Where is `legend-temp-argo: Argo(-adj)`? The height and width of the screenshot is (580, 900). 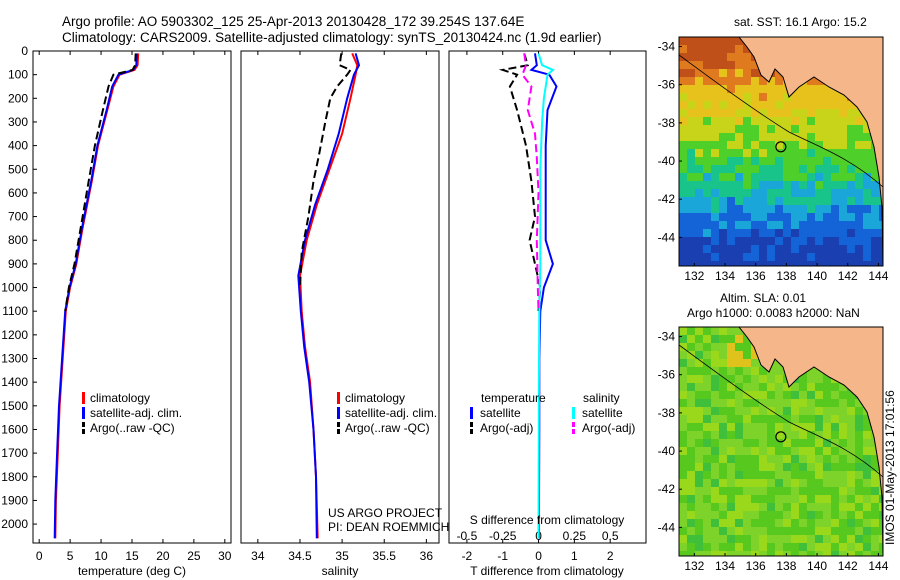 legend-temp-argo: Argo(-adj) is located at coordinates (506, 428).